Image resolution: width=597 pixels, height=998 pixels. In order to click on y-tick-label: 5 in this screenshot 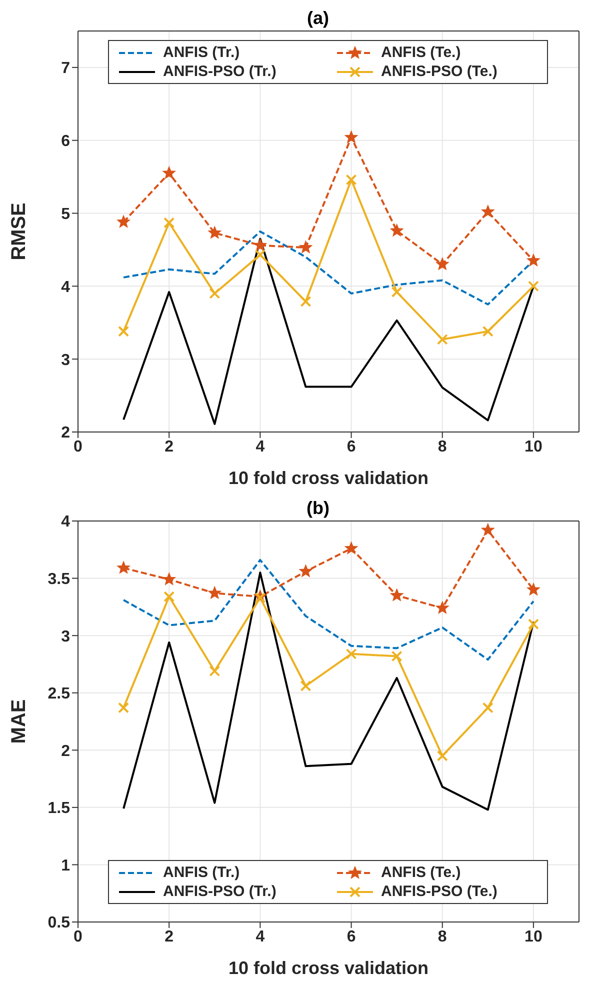, I will do `click(65, 214)`.